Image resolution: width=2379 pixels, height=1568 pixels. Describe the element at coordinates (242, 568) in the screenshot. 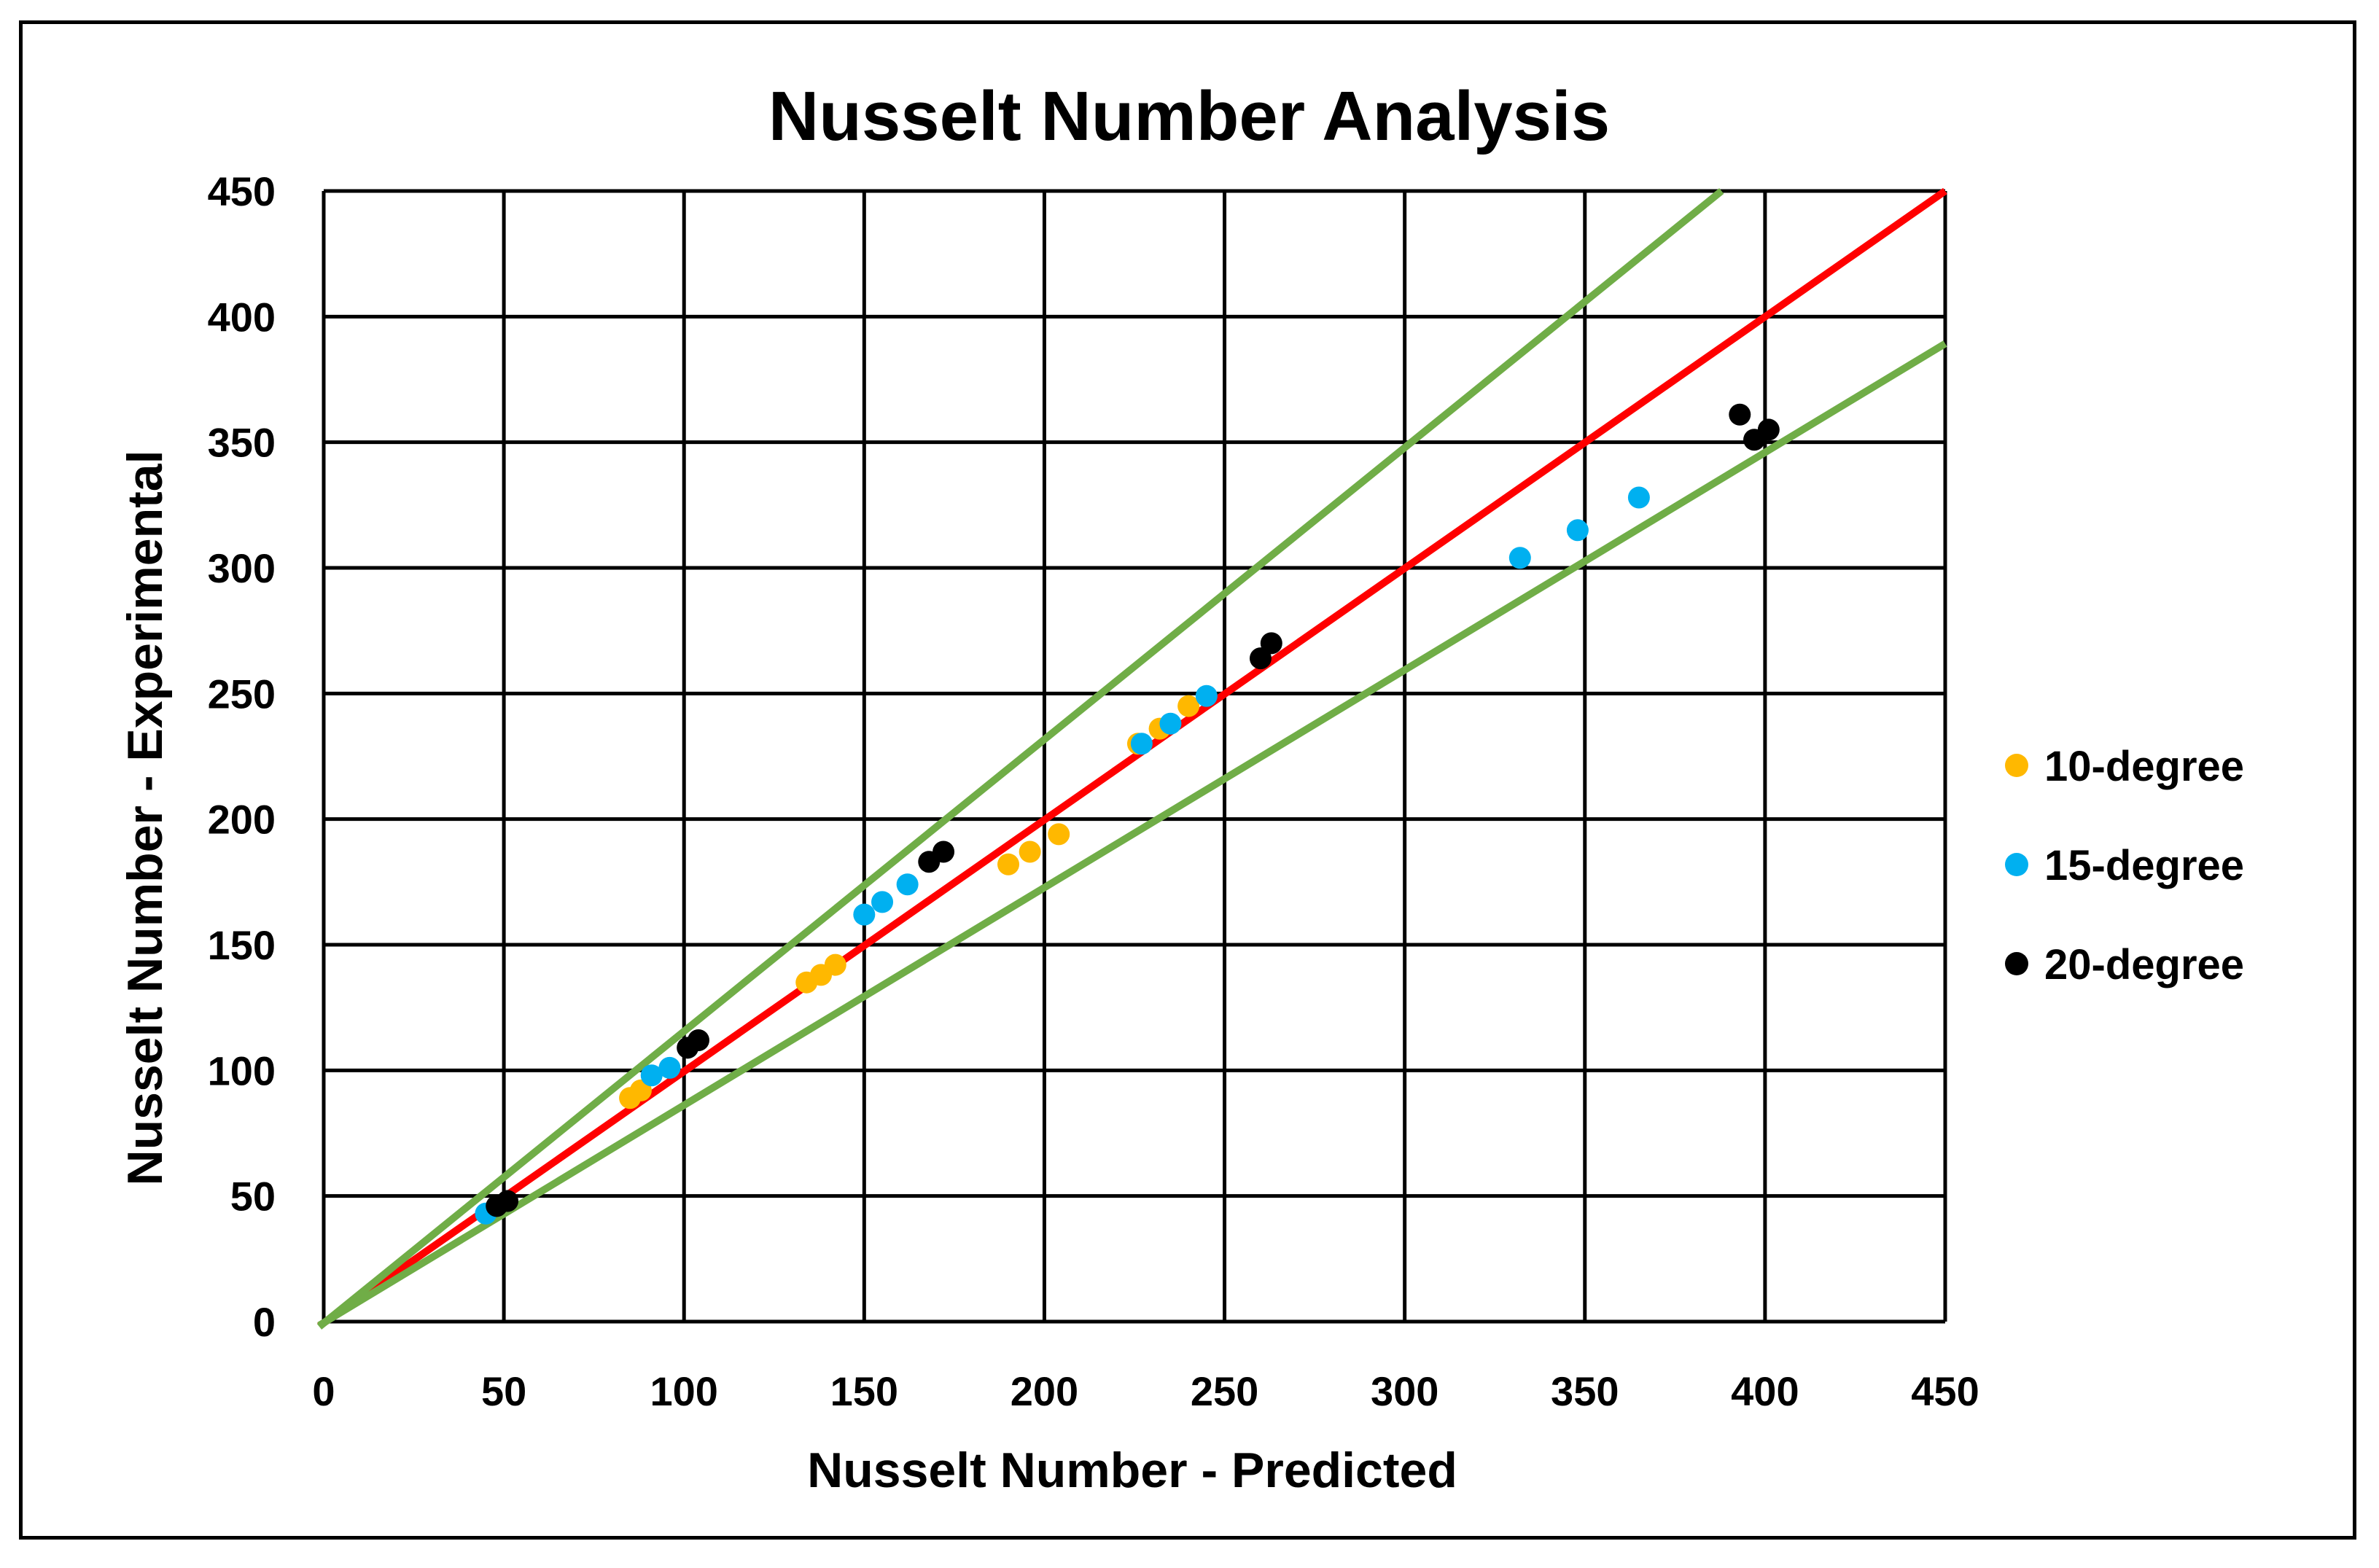

I see `y-tick-label: 300` at that location.